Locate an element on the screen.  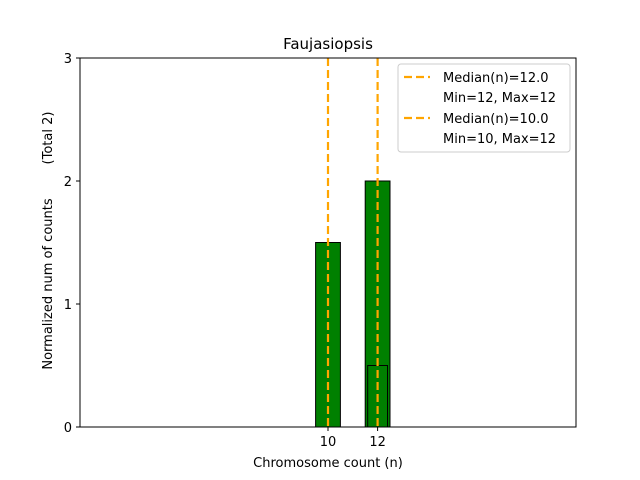
legend-sublabel: Min=10, Max=12 is located at coordinates (499, 139).